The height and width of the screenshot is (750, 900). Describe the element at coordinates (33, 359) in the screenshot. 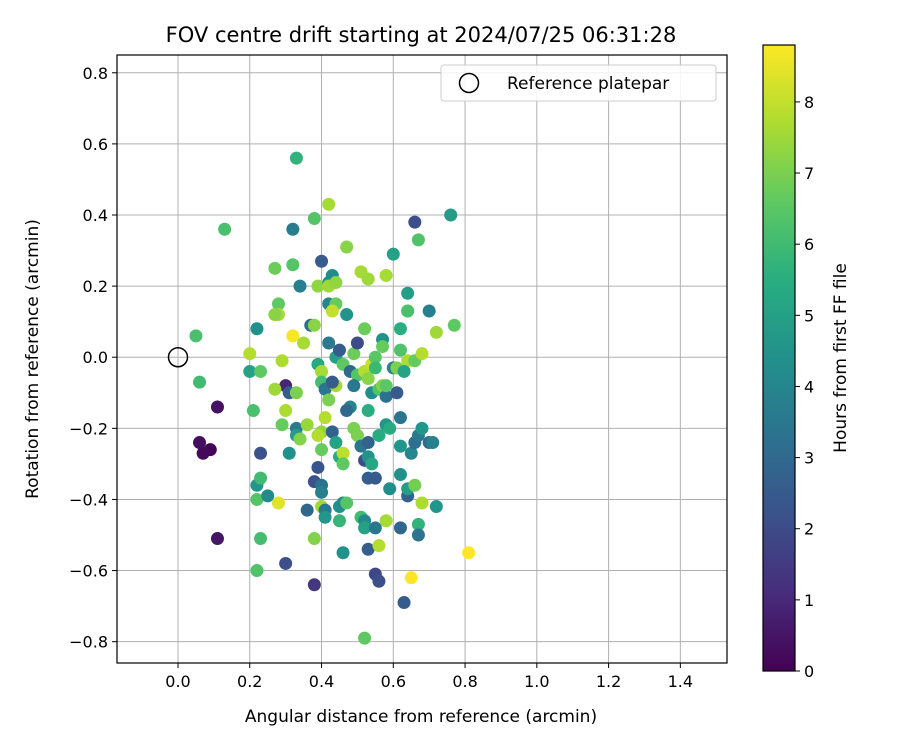

I see `y-axis-label: Rotation from reference (arcmin)` at that location.